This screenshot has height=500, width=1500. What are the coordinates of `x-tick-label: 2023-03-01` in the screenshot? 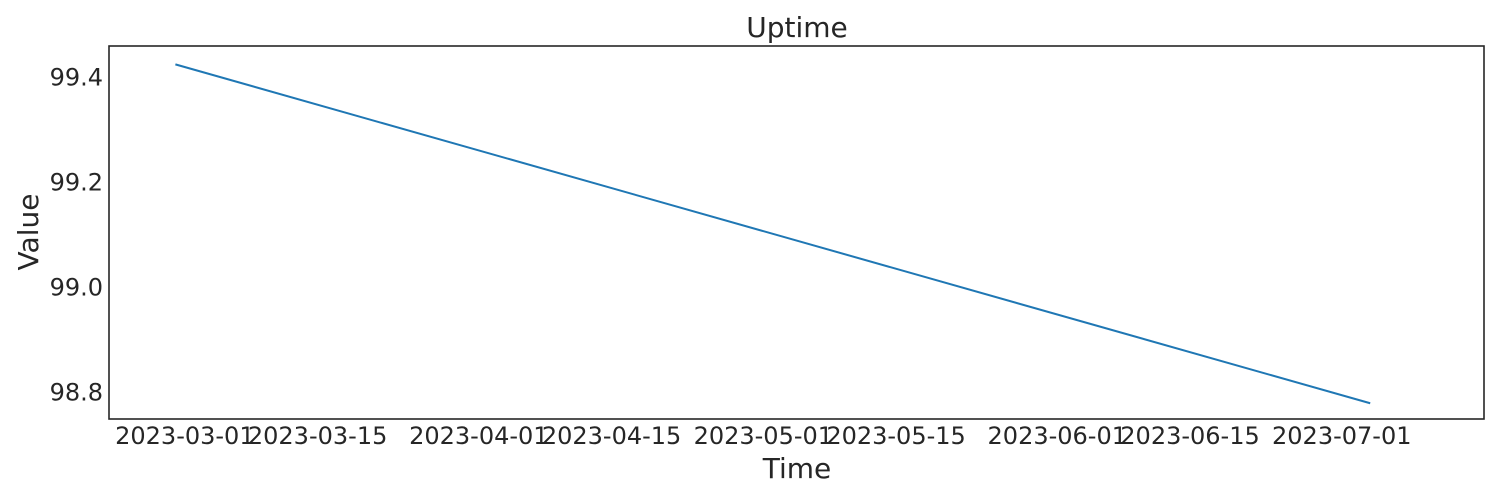 It's located at (184, 436).